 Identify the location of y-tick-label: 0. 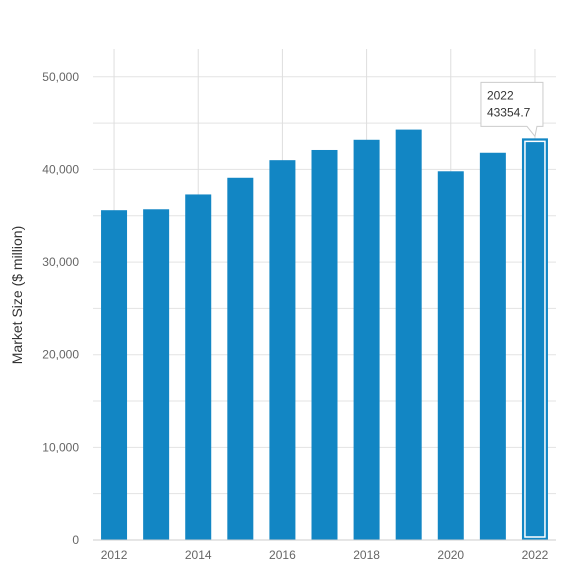
(75, 540).